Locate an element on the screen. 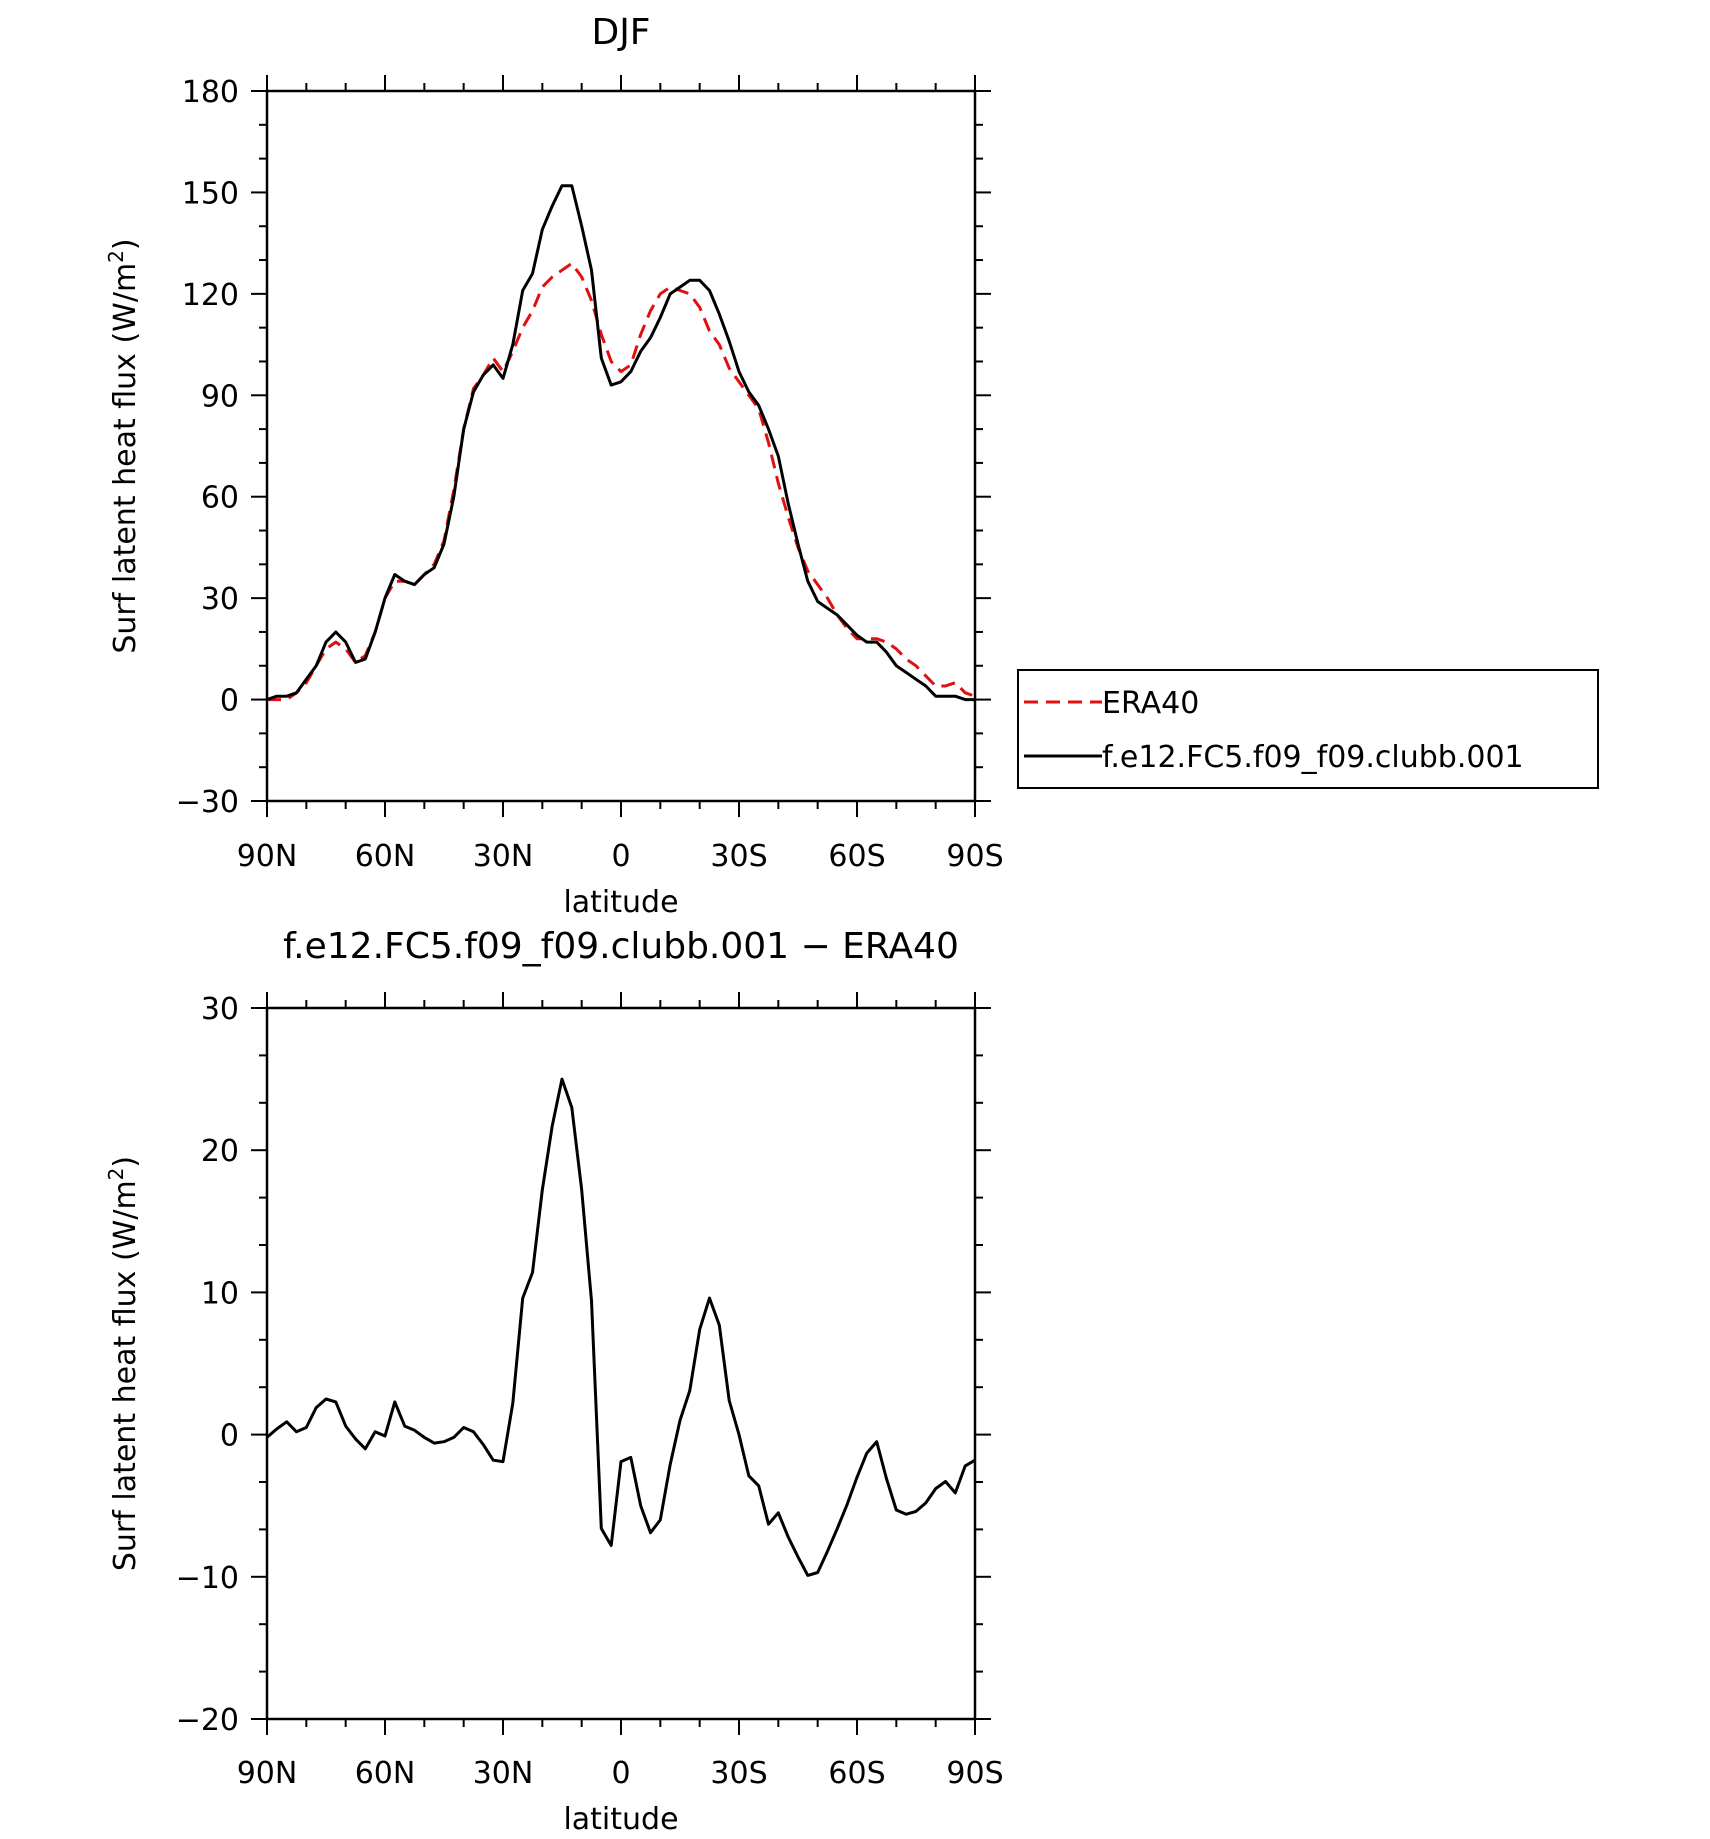  legend-entry: ERA40 is located at coordinates (1150, 703).